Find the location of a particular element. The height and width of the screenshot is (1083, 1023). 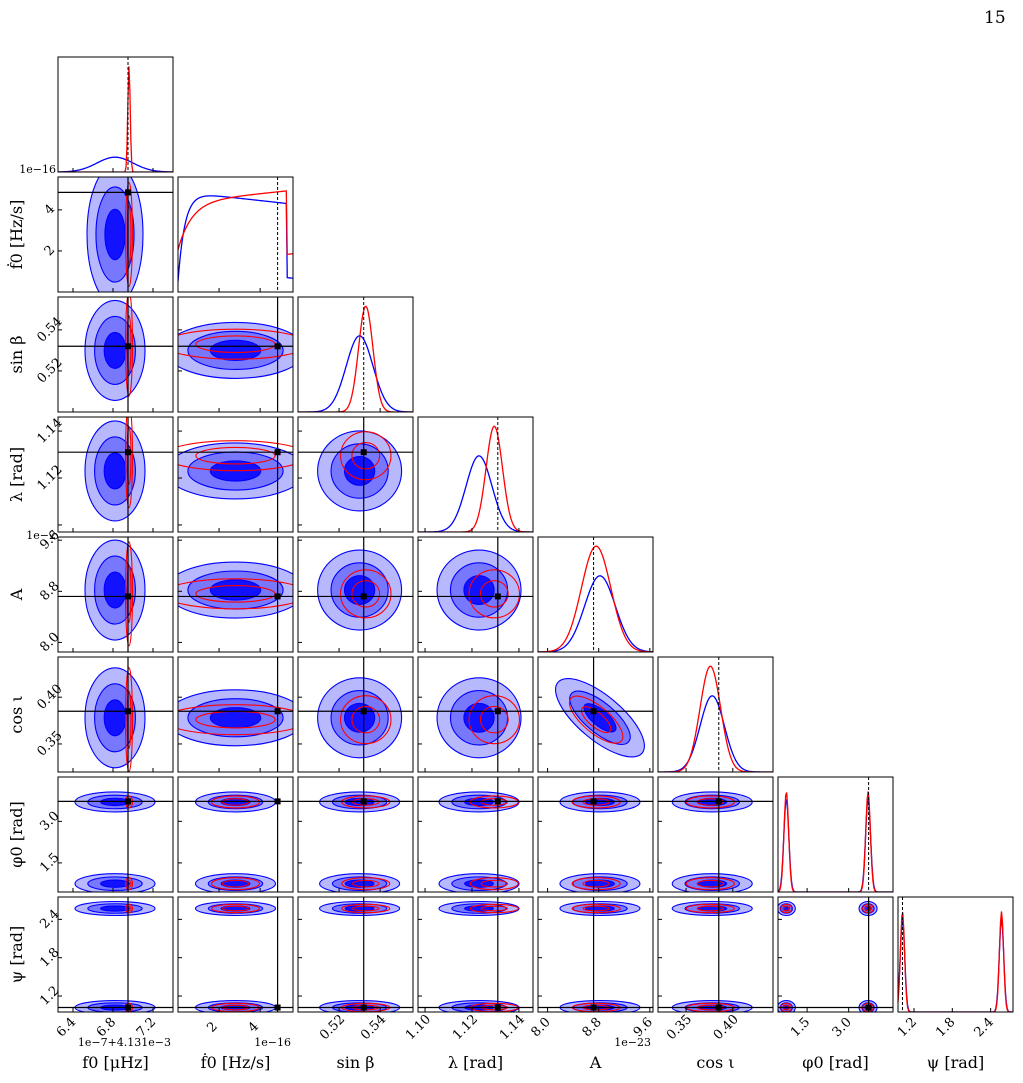

panel-sinb-psi is located at coordinates (355, 954).